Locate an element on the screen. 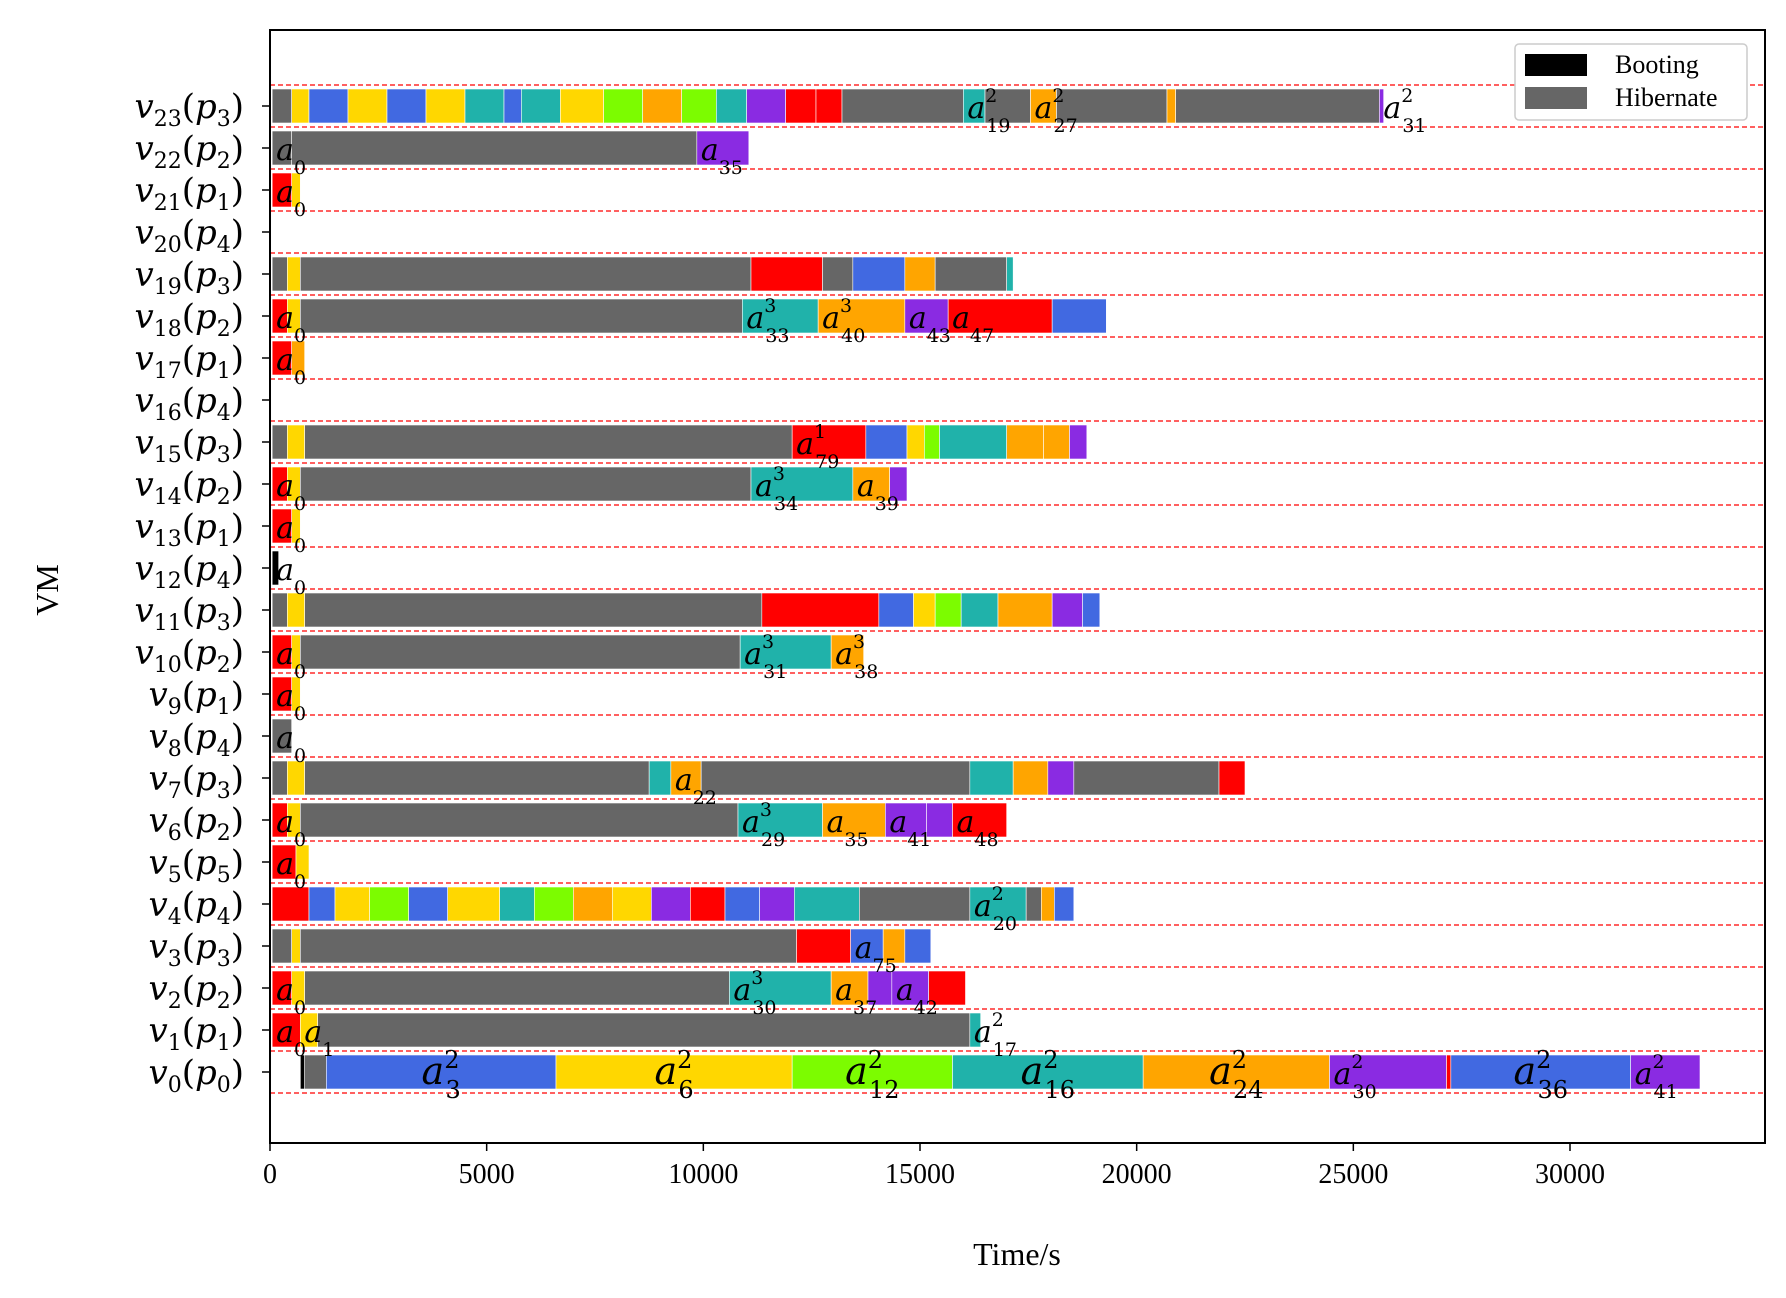 The height and width of the screenshot is (1298, 1786). x-tick-label: 25000 is located at coordinates (1353, 1174).